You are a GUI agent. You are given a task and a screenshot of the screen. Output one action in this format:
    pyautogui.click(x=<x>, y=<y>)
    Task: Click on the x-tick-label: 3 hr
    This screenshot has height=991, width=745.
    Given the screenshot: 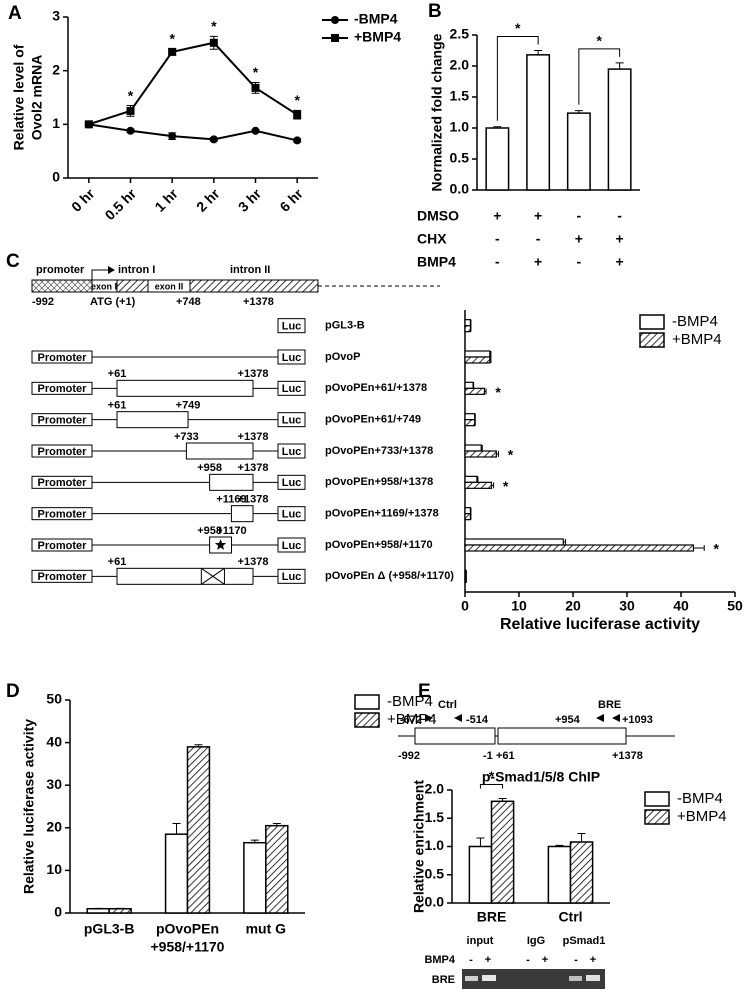 What is the action you would take?
    pyautogui.click(x=250, y=200)
    